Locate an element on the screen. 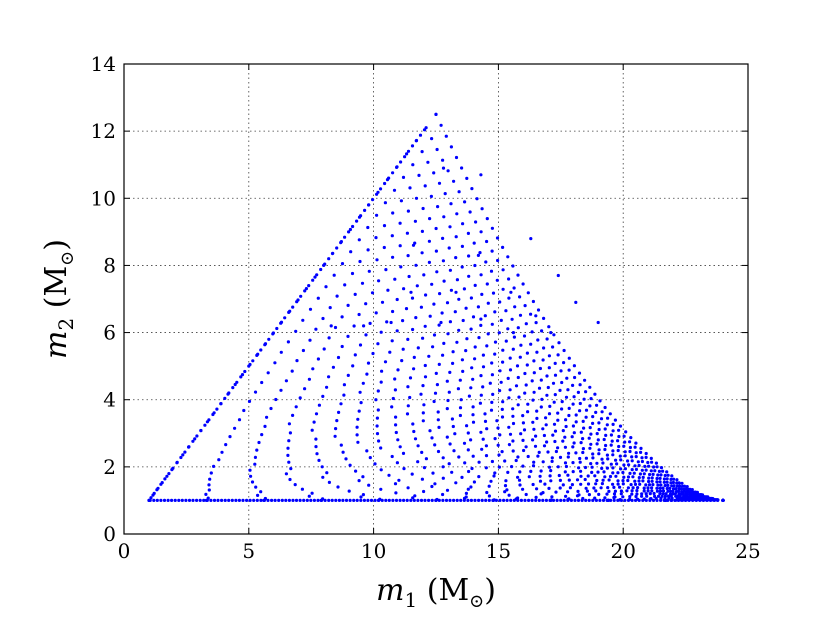  x-tick-label: 25 is located at coordinates (747, 551).